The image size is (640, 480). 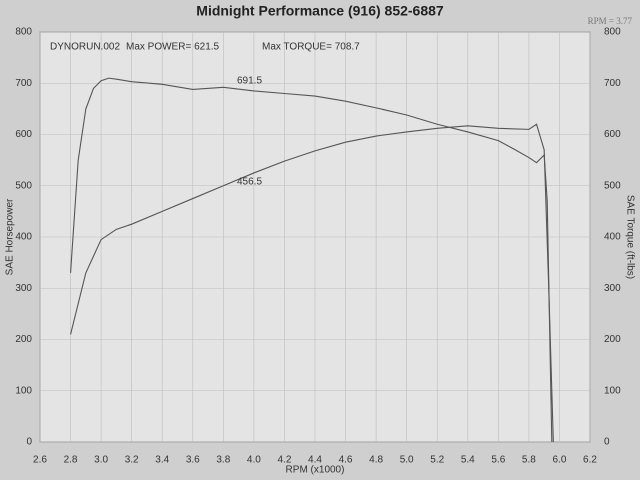 What do you see at coordinates (346, 460) in the screenshot?
I see `x-tick-label: 4.6` at bounding box center [346, 460].